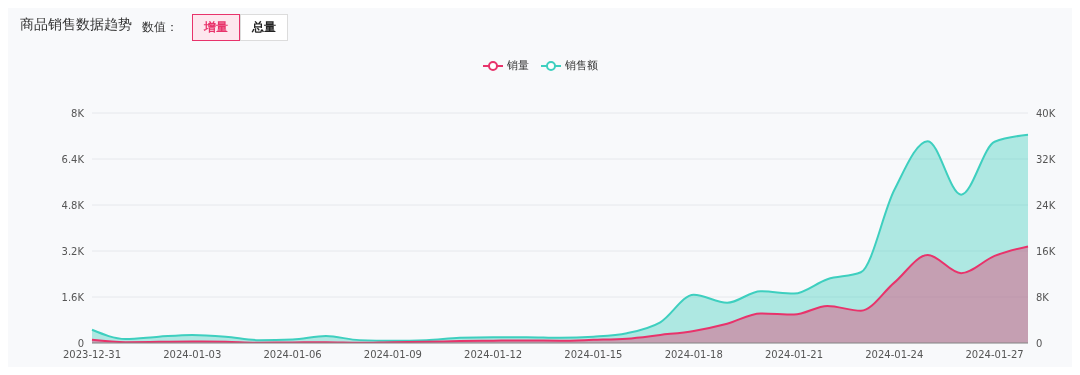  Describe the element at coordinates (1046, 113) in the screenshot. I see `y2-tick-label: 40K` at that location.